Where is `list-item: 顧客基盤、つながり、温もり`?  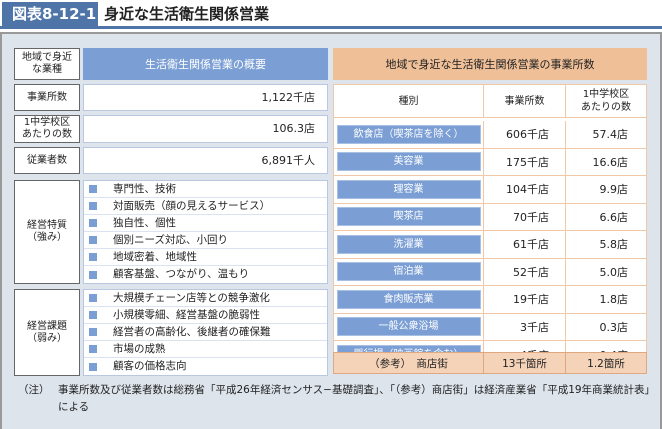 list-item: 顧客基盤、つながり、温もり is located at coordinates (205, 274).